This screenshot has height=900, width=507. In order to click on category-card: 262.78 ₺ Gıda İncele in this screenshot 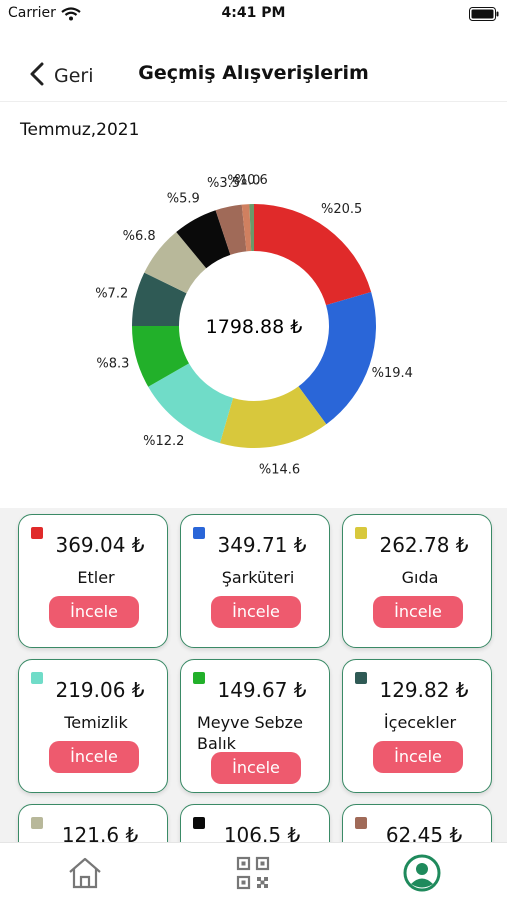, I will do `click(417, 581)`.